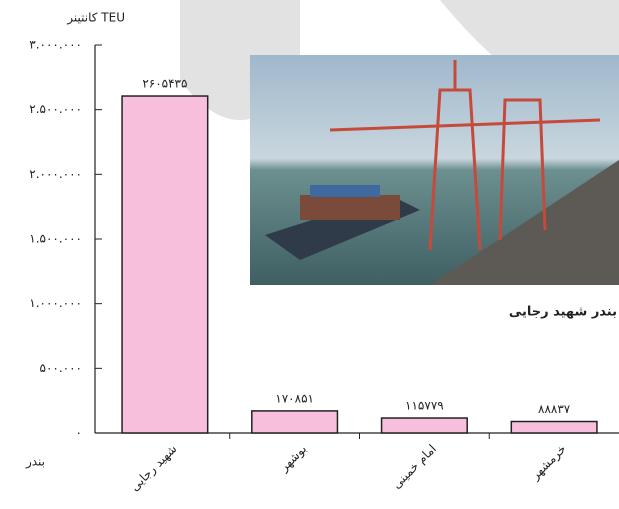 This screenshot has height=509, width=619. Describe the element at coordinates (61, 368) in the screenshot. I see `y-tick-label: ۵۰۰.۰۰۰` at that location.